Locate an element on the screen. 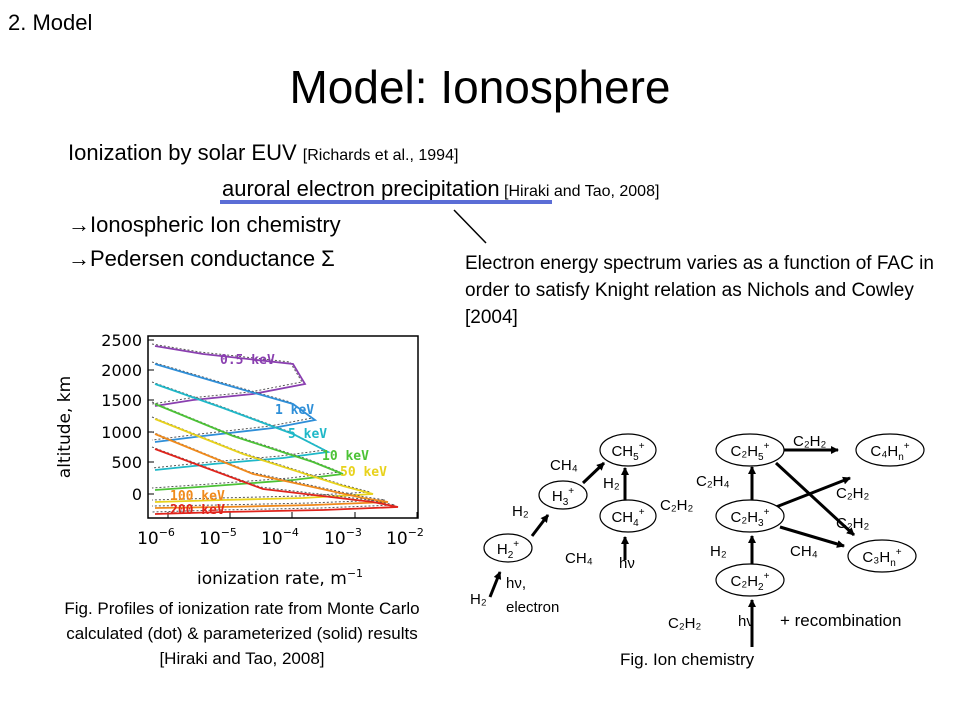 This screenshot has height=720, width=960. y-axis-label: altitude, km is located at coordinates (65, 427).